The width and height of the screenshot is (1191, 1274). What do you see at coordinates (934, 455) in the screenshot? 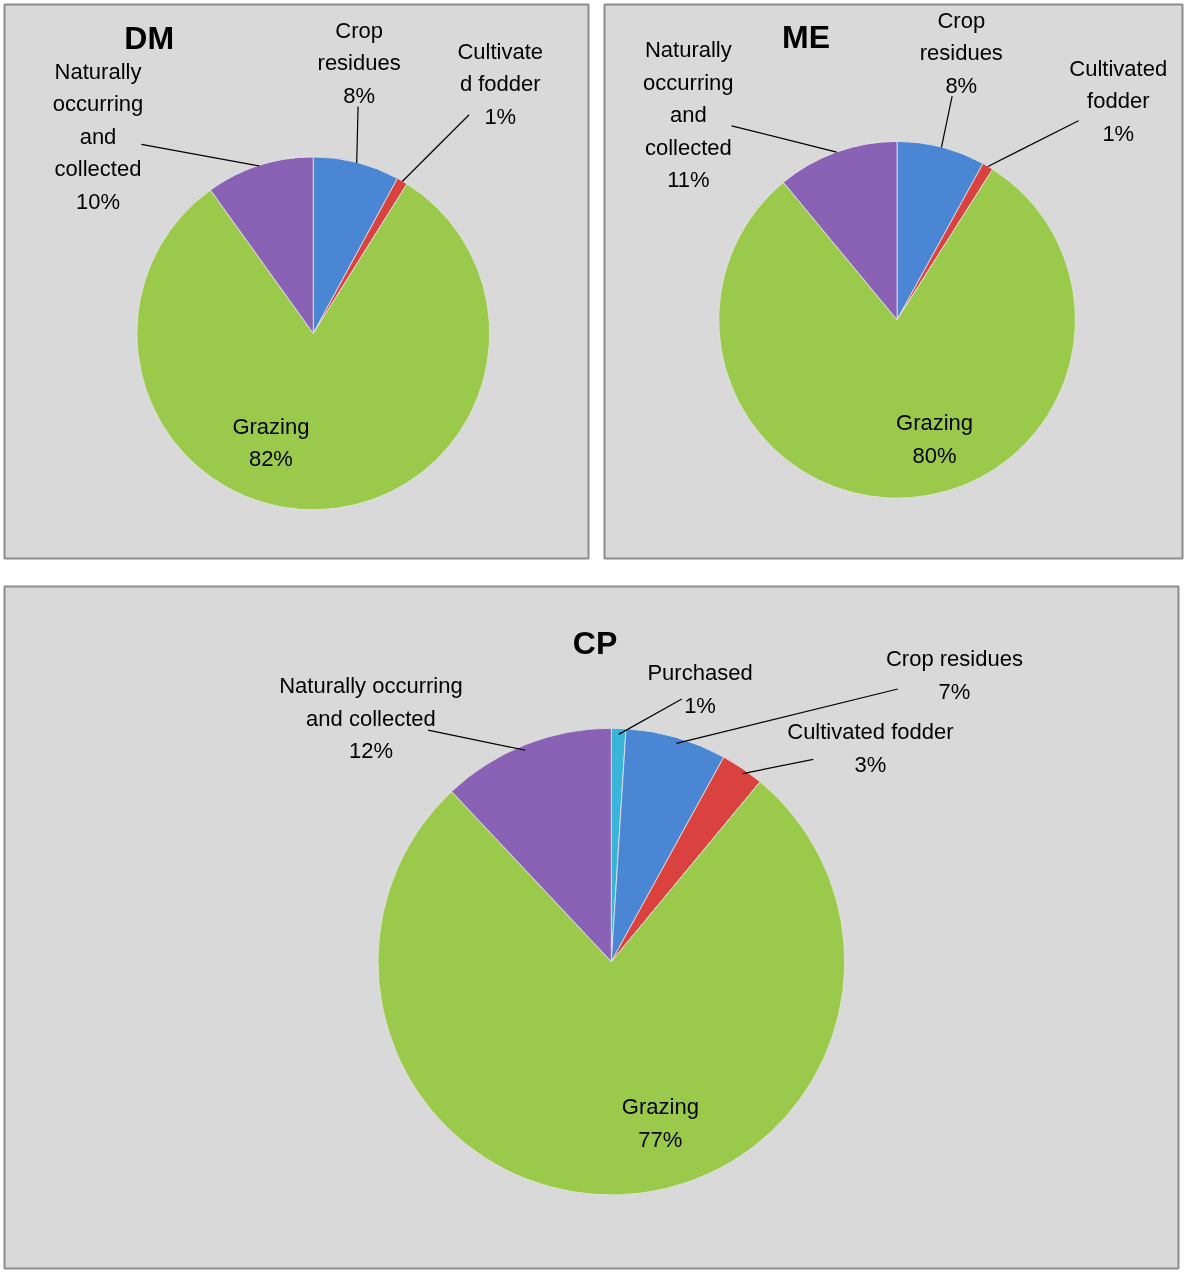
I see `data-label: 80%` at bounding box center [934, 455].